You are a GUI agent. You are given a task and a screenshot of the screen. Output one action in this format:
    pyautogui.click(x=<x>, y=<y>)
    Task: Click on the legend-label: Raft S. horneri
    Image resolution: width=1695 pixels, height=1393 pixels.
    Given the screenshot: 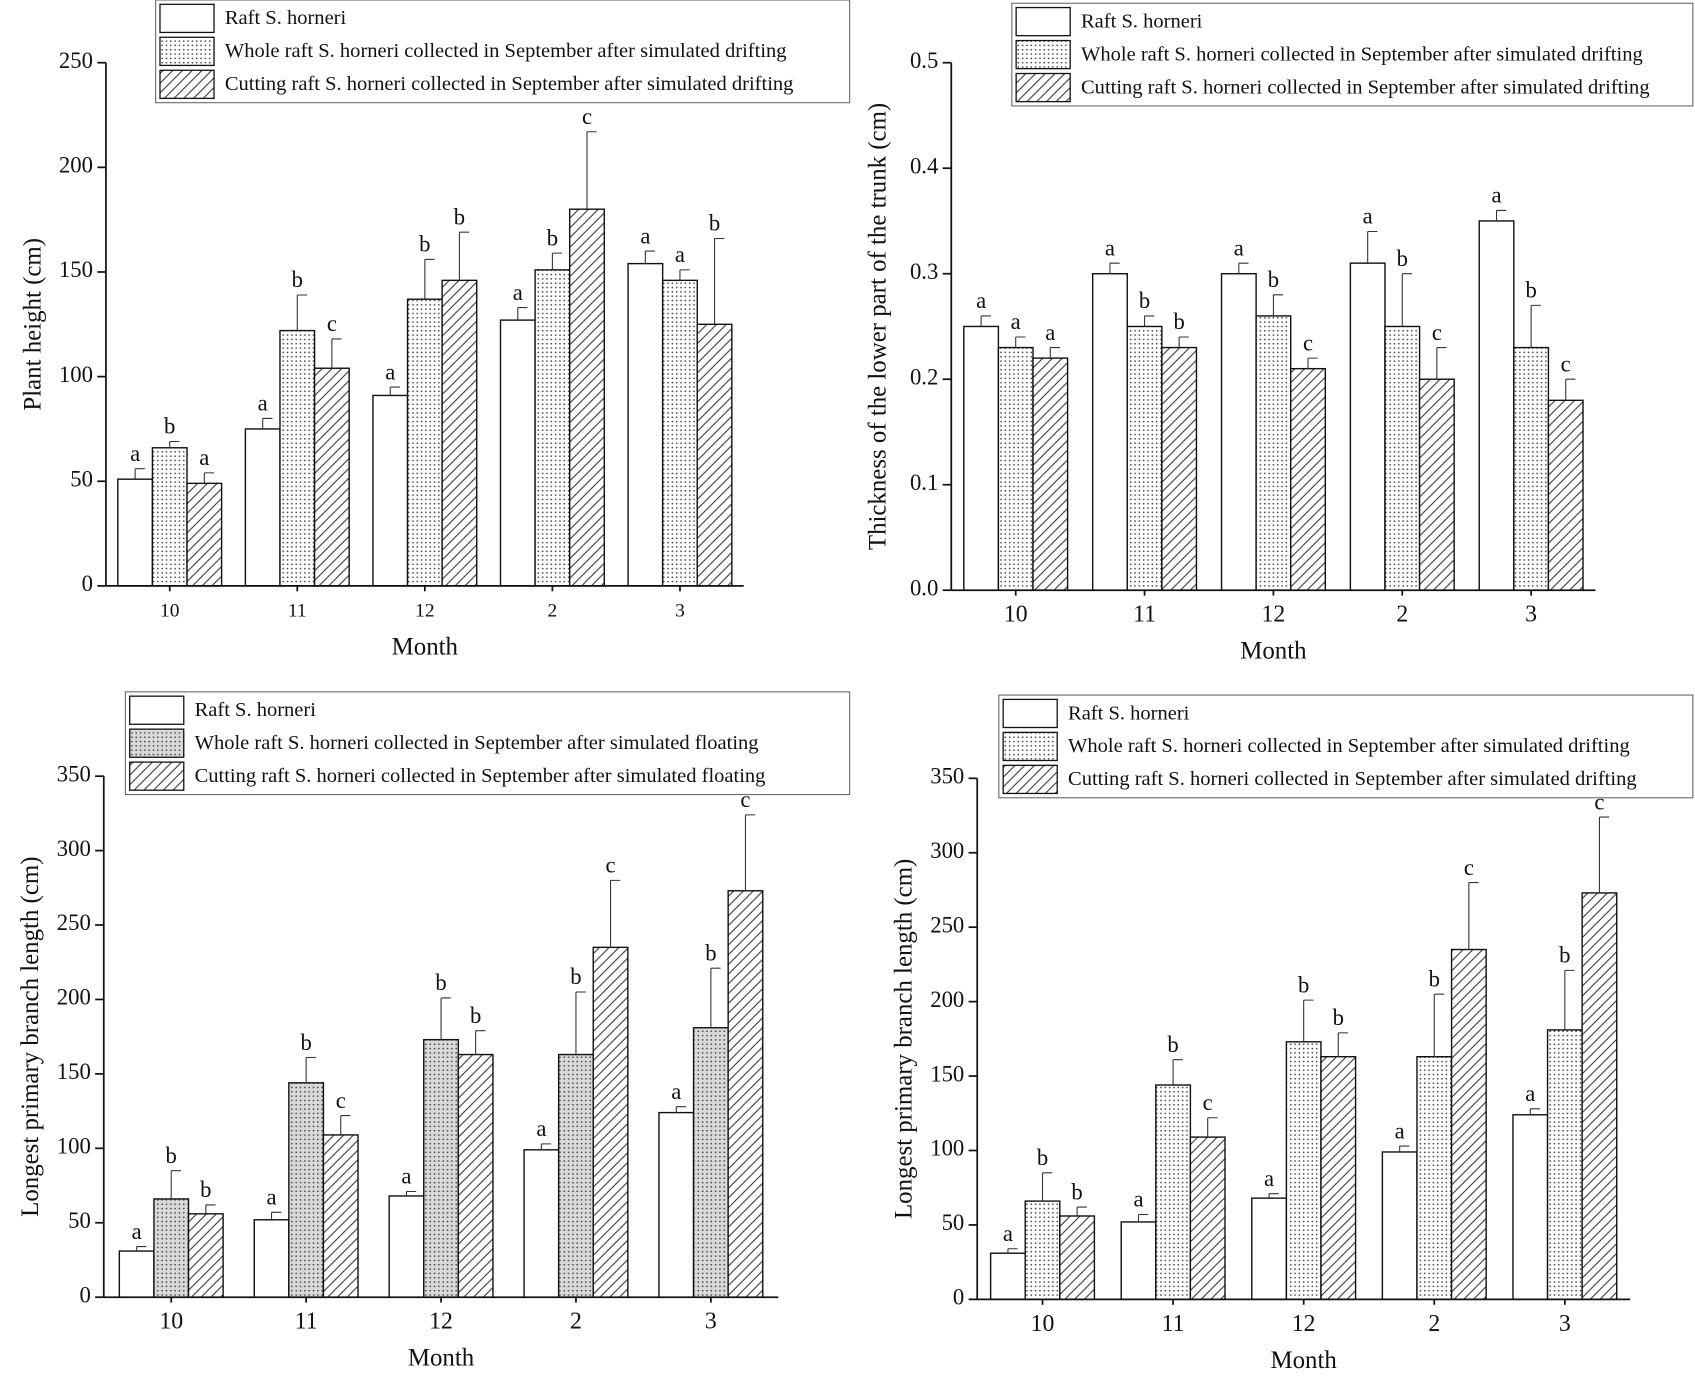 What is the action you would take?
    pyautogui.click(x=1142, y=21)
    